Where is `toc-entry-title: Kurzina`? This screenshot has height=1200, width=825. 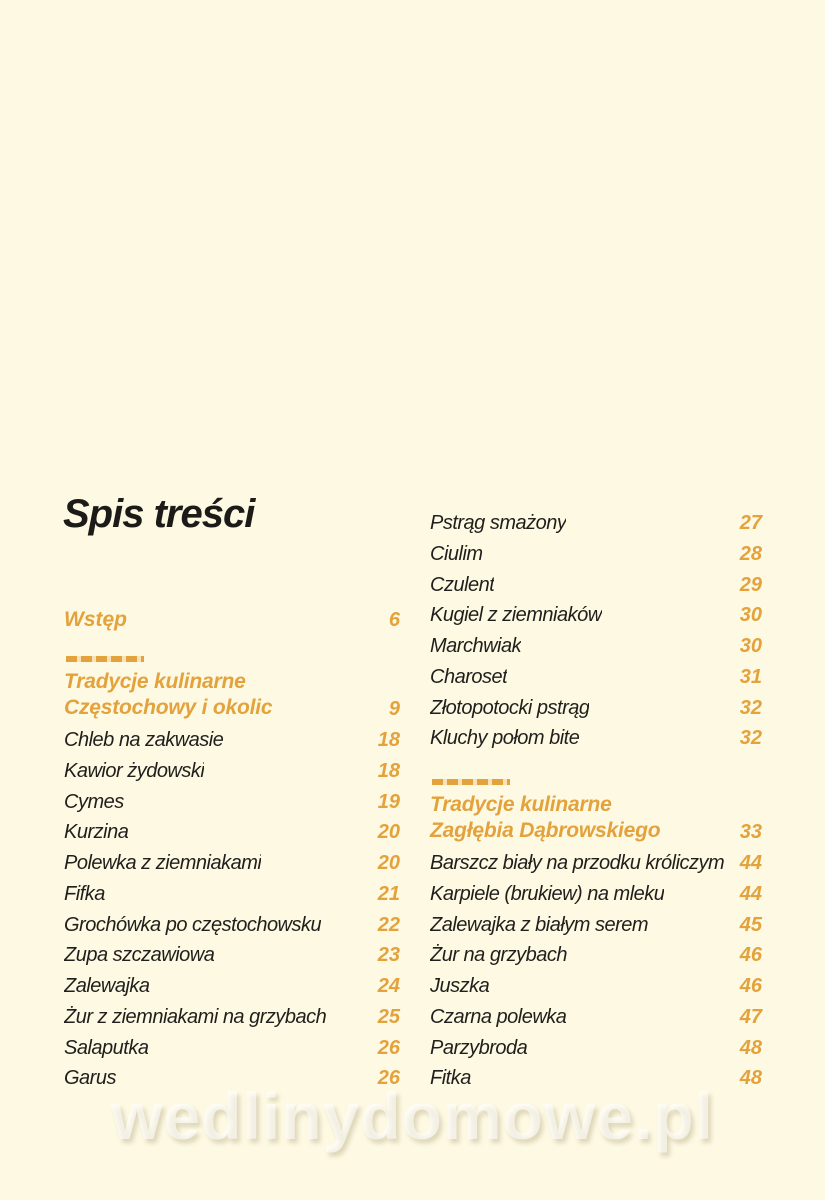 toc-entry-title: Kurzina is located at coordinates (96, 832).